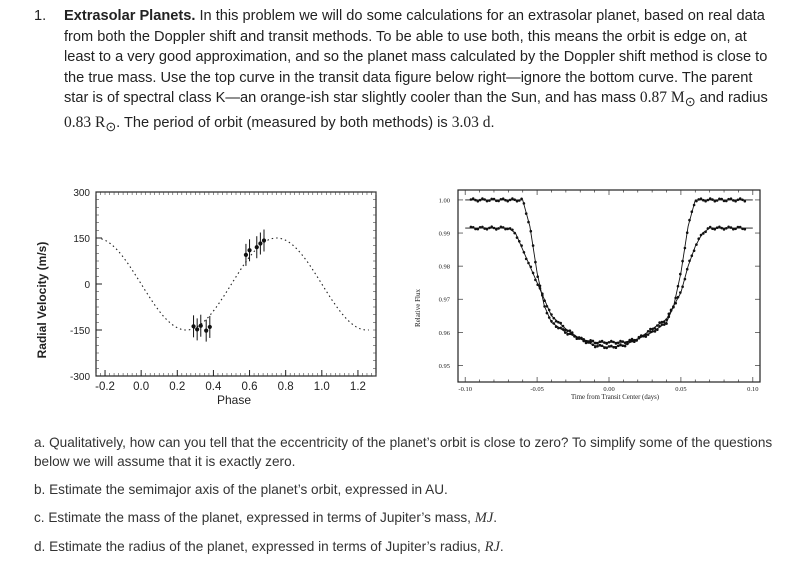 This screenshot has width=792, height=574. What do you see at coordinates (236, 284) in the screenshot?
I see `rv-plot-frame` at bounding box center [236, 284].